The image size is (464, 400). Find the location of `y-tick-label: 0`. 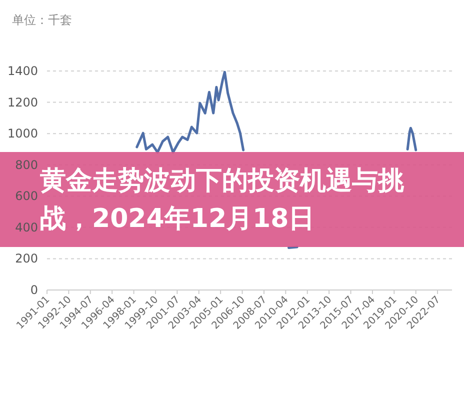

y-tick-label: 0 is located at coordinates (34, 290).